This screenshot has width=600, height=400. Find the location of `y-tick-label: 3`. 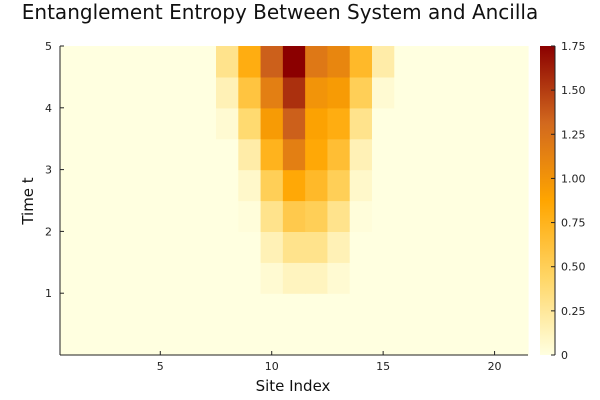

y-tick-label: 3 is located at coordinates (48, 170).